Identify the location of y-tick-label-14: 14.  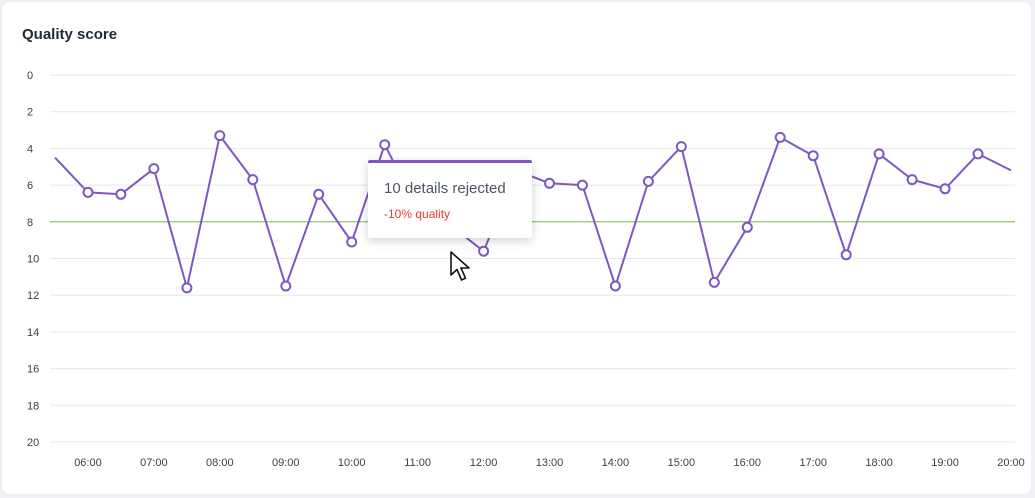
(33, 333).